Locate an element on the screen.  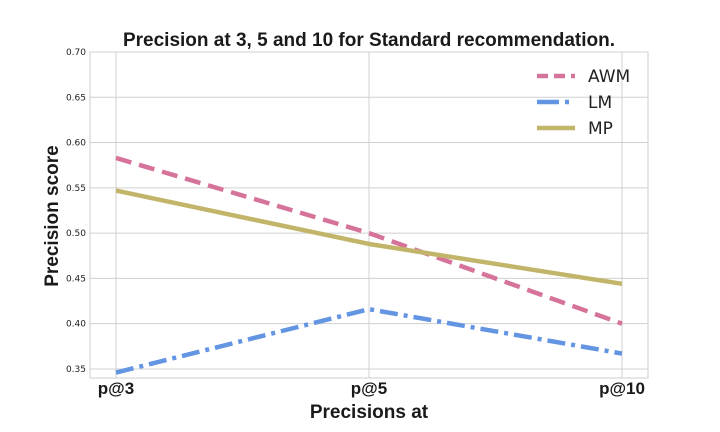
y-tick-label: 0.55 is located at coordinates (76, 189).